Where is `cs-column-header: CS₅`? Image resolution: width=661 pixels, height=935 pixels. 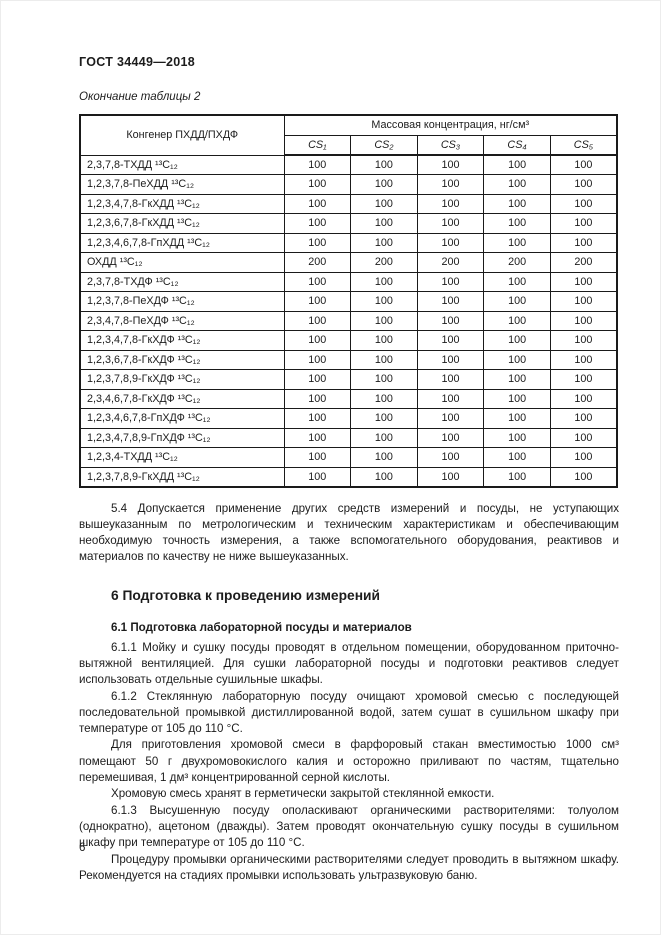 cs-column-header: CS₅ is located at coordinates (583, 145).